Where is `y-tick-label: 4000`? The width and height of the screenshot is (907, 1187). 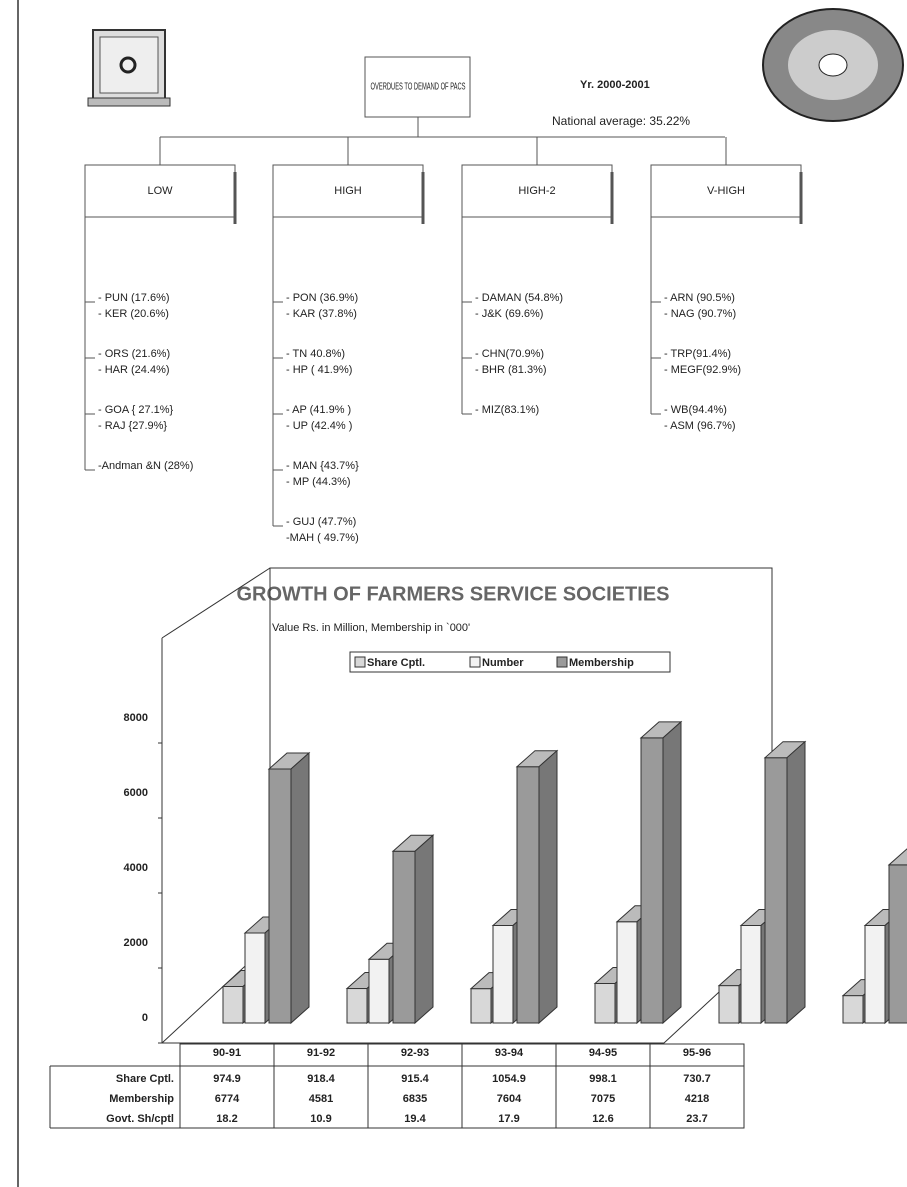 y-tick-label: 4000 is located at coordinates (136, 868).